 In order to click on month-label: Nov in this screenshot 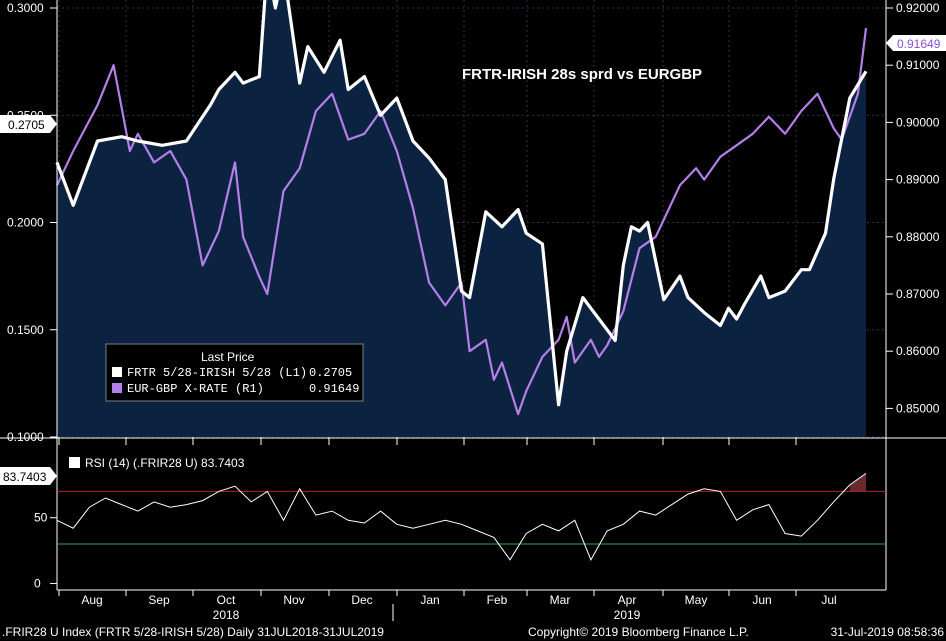, I will do `click(293, 600)`.